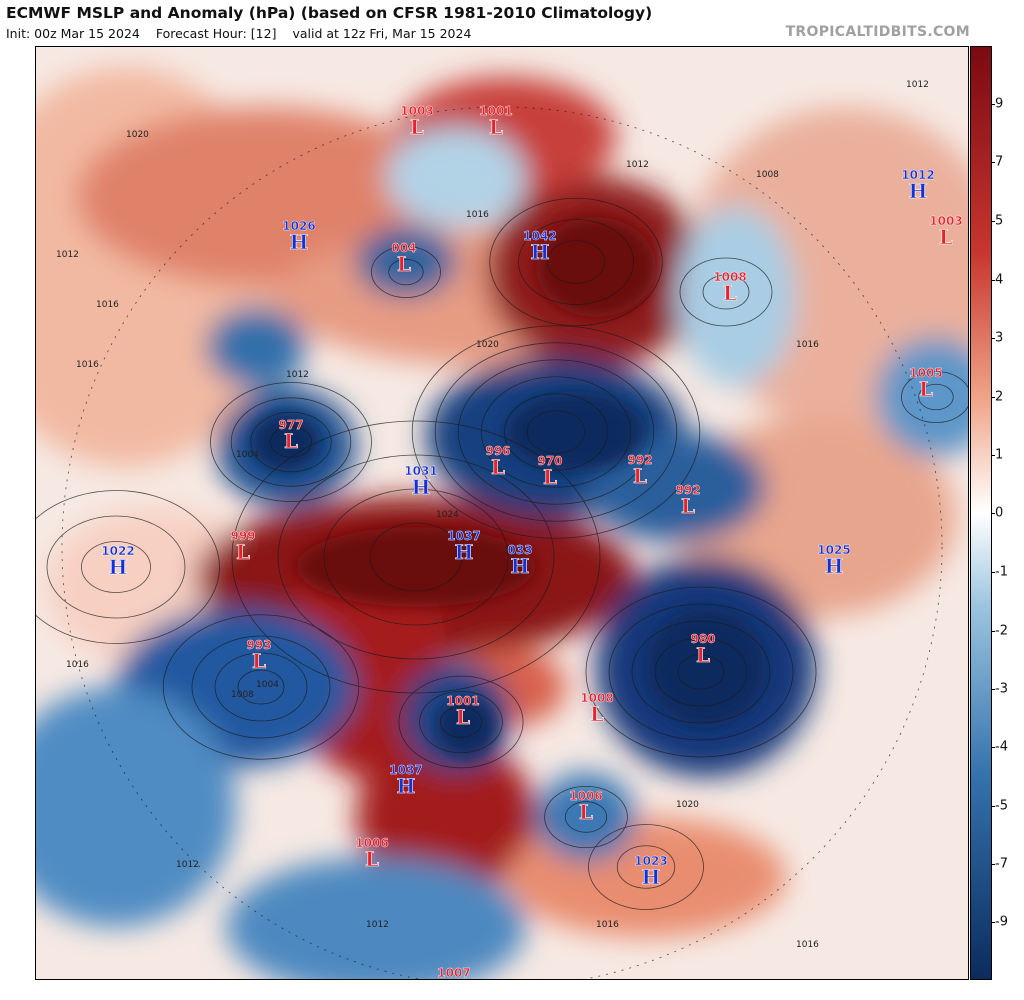 This screenshot has height=1000, width=1024. What do you see at coordinates (242, 536) in the screenshot?
I see `center-pressure-value: 999` at bounding box center [242, 536].